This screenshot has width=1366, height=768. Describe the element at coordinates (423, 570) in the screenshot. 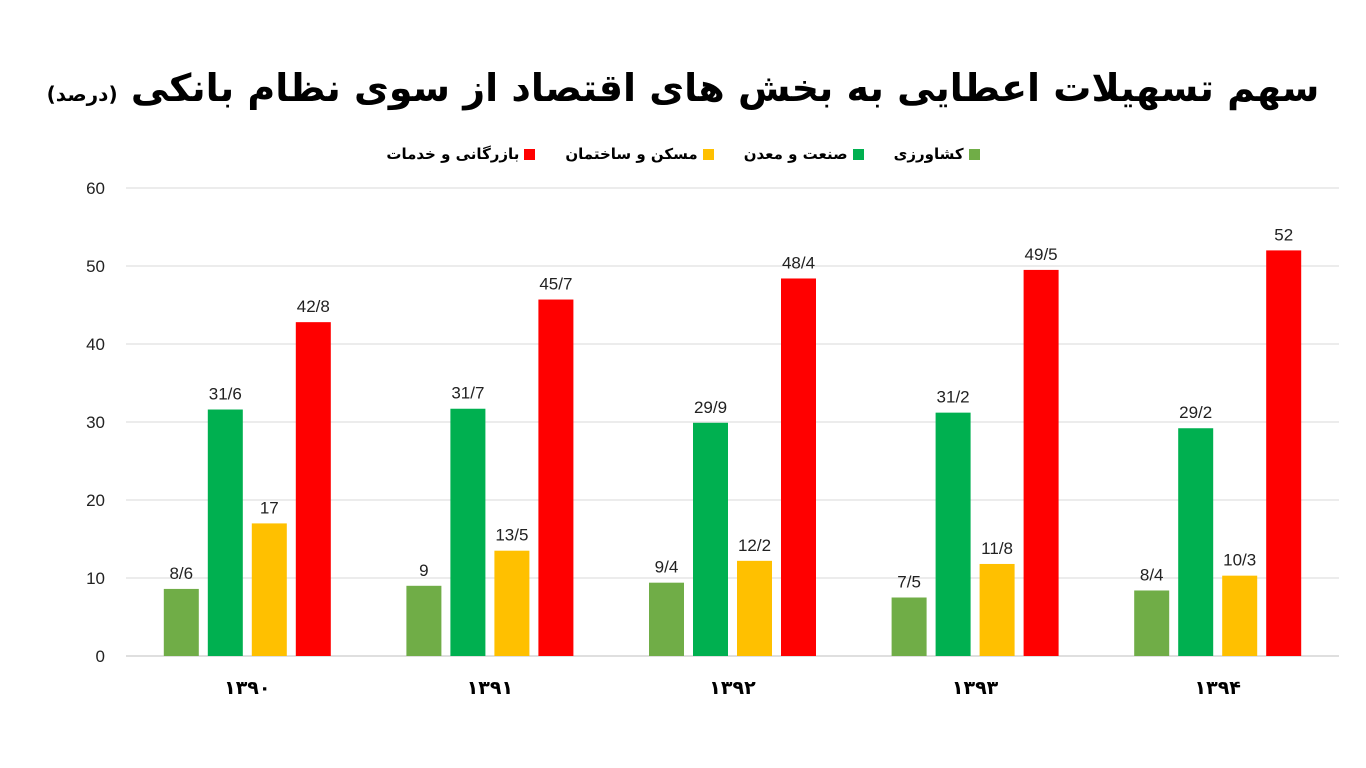

I see `data-label: 9` at that location.